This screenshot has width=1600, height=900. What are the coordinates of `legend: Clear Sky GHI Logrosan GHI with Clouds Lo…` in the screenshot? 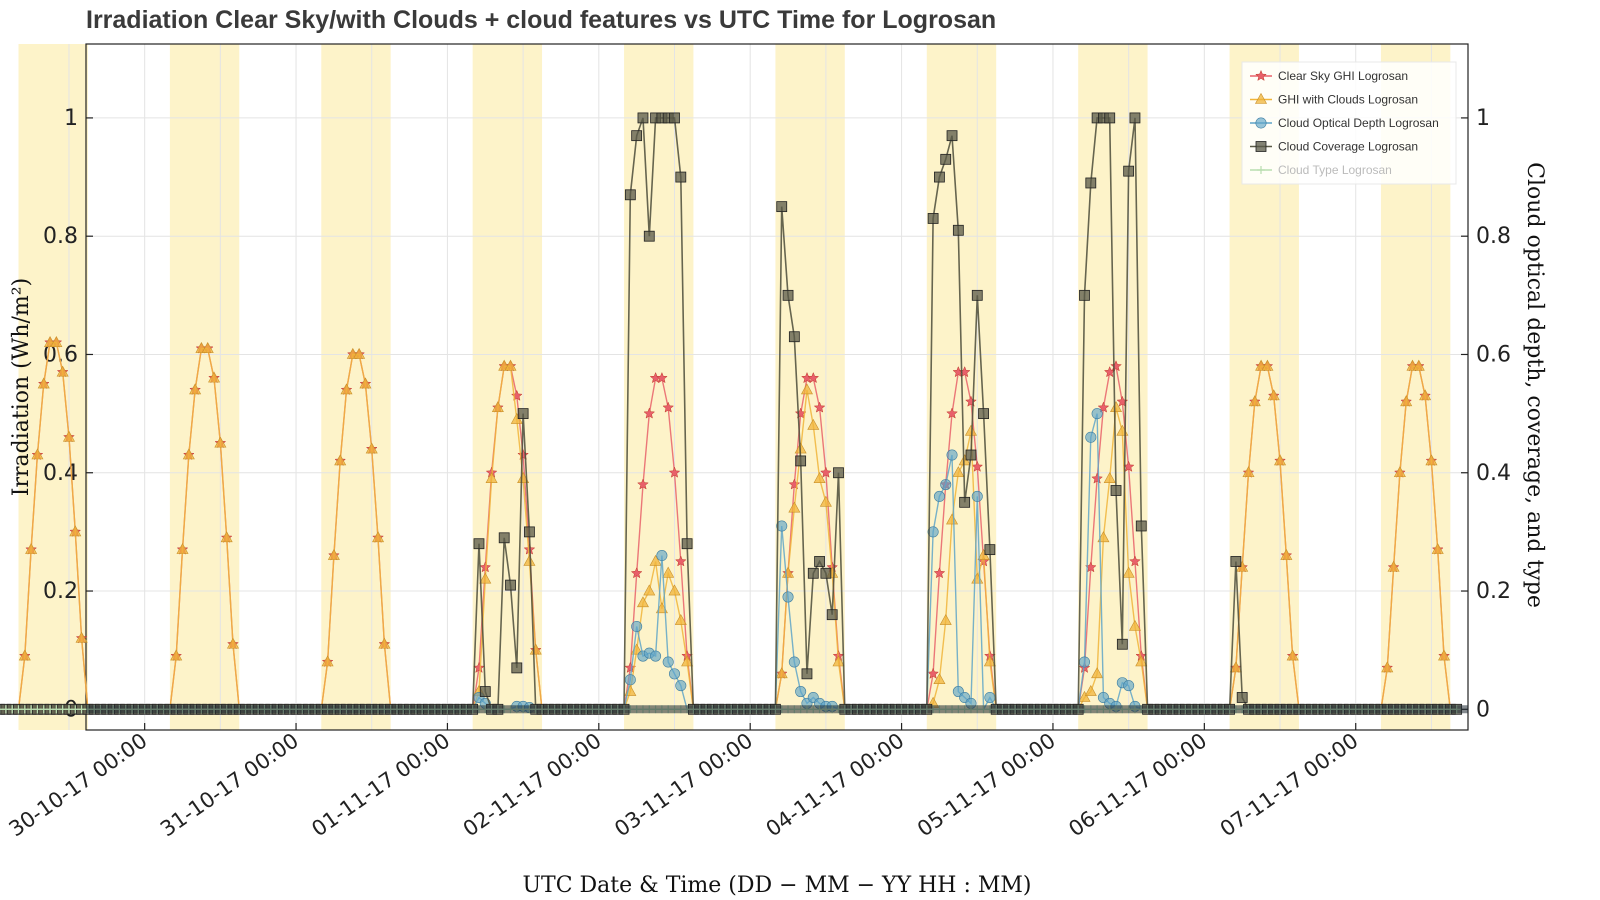 It's located at (1349, 123).